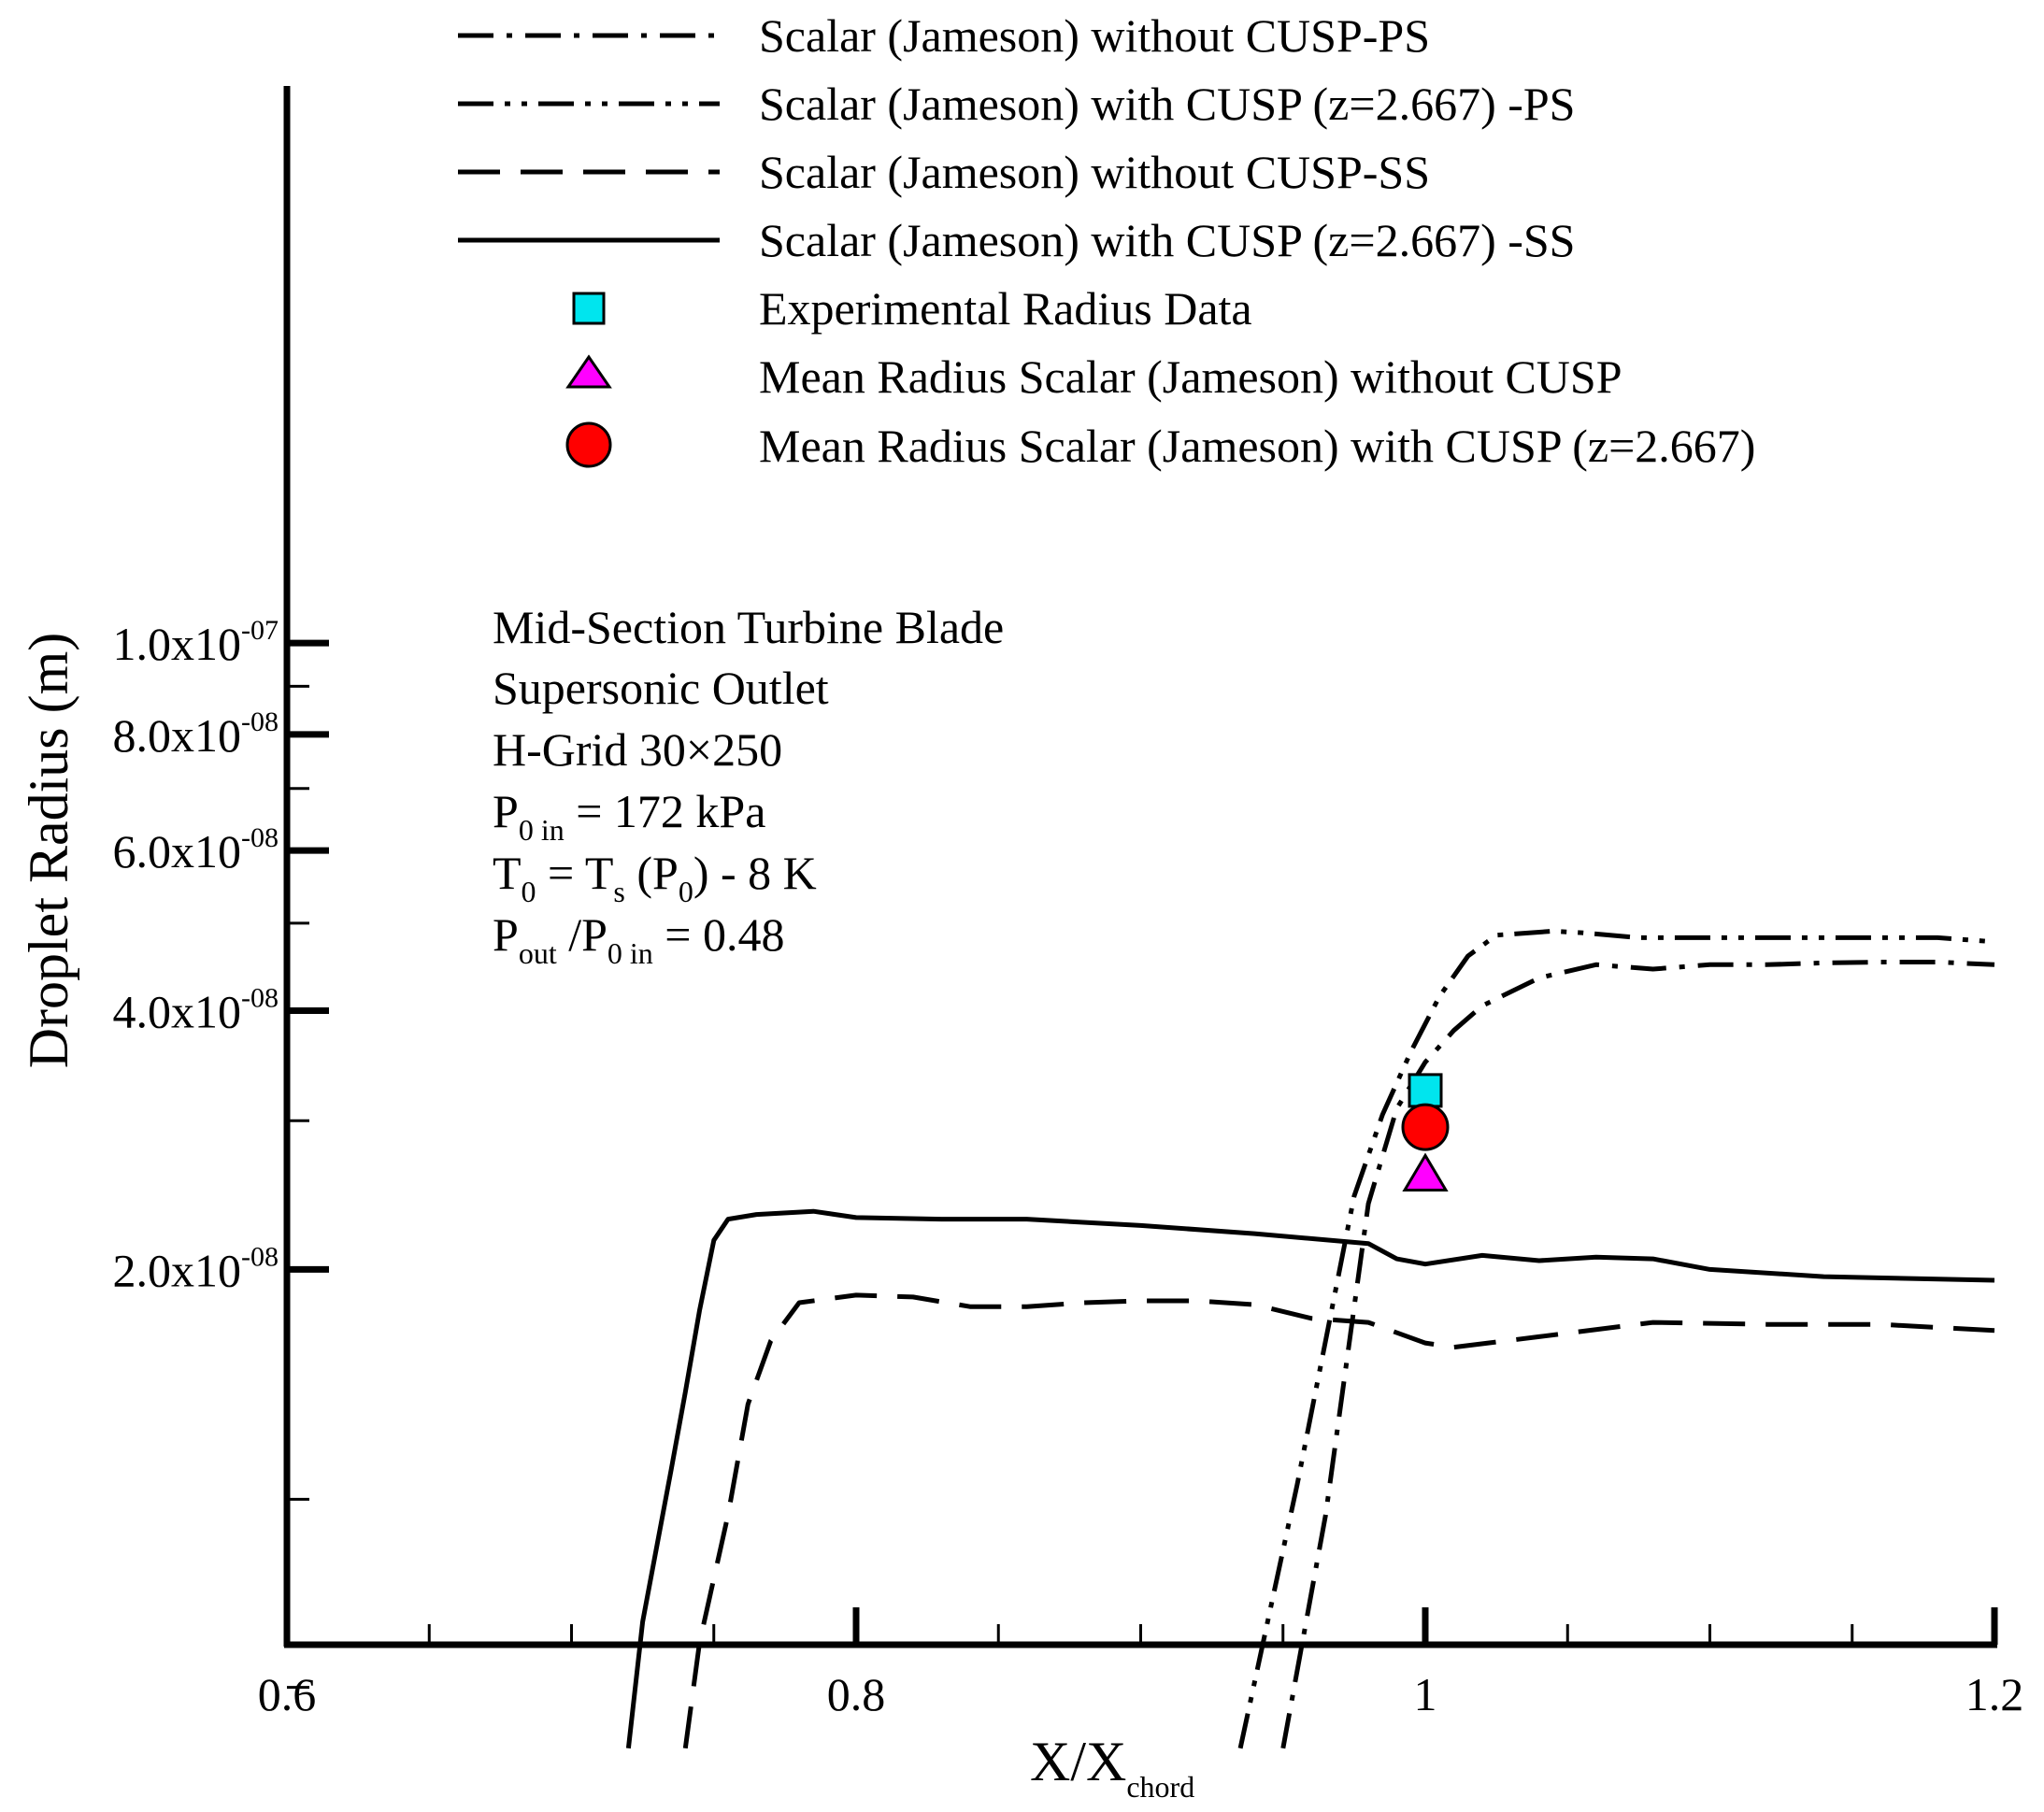  What do you see at coordinates (196, 1009) in the screenshot?
I see `y-tick-label: 4.0x10-08` at bounding box center [196, 1009].